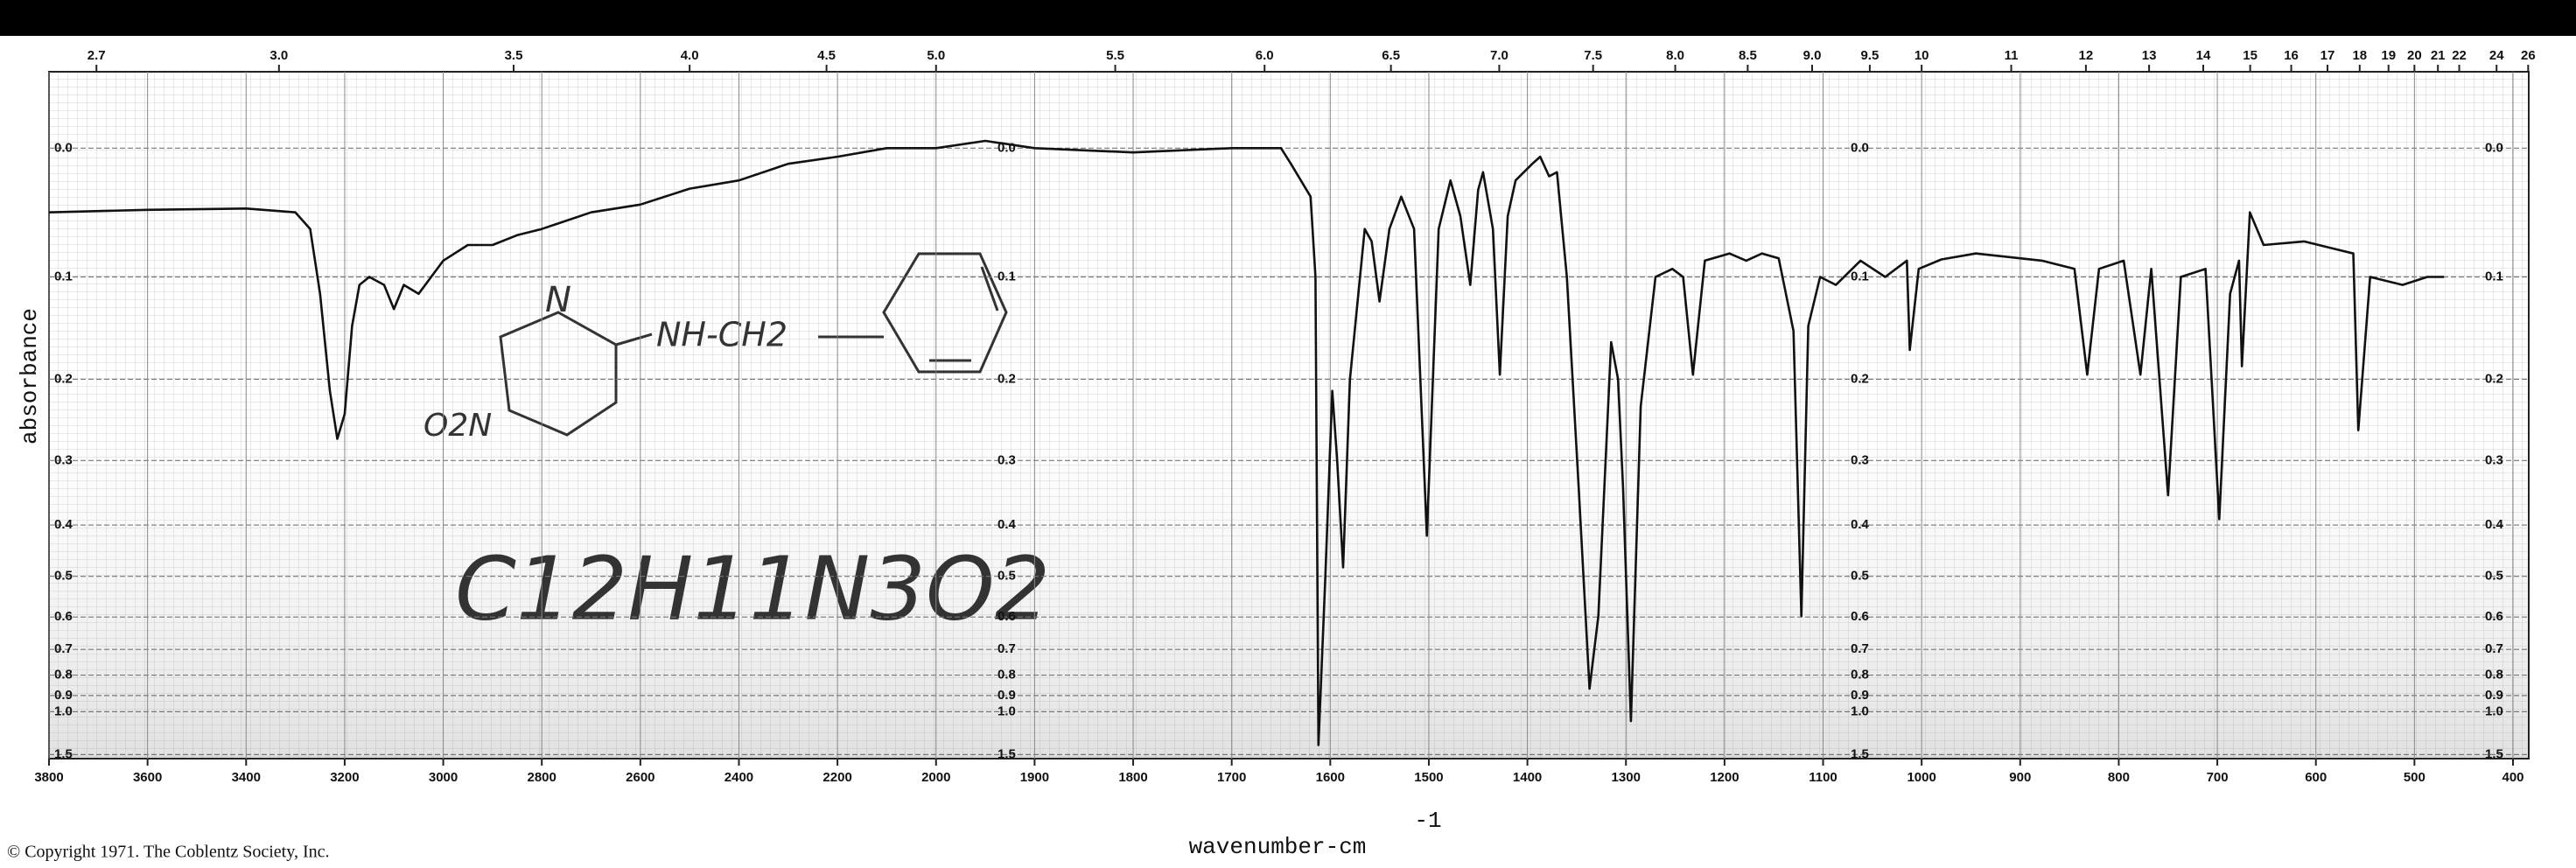 This screenshot has width=2576, height=868. What do you see at coordinates (945, 313) in the screenshot?
I see `benzene-ring` at bounding box center [945, 313].